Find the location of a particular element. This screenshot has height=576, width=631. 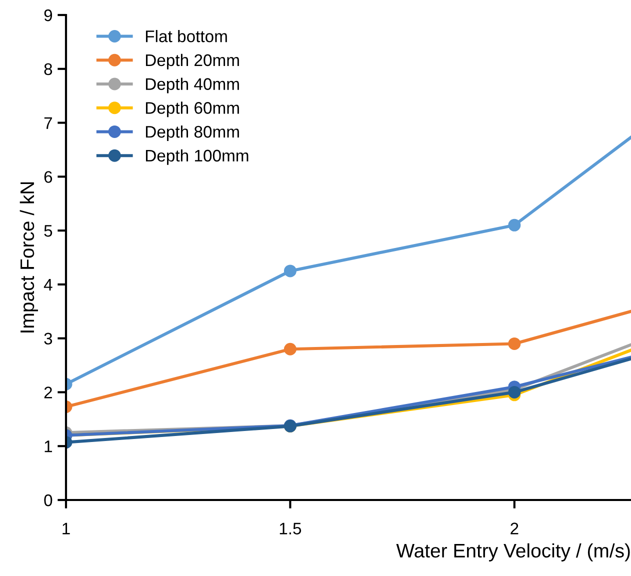

y-axis-title: Impact Force / kN is located at coordinates (29, 257).